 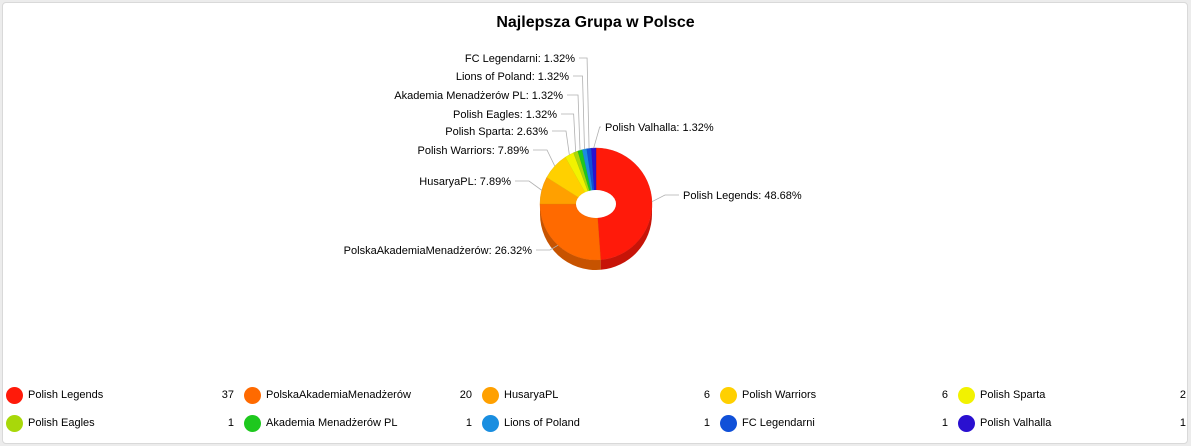 I want to click on data-label-4: Polish Sparta: 2.63%, so click(x=496, y=132).